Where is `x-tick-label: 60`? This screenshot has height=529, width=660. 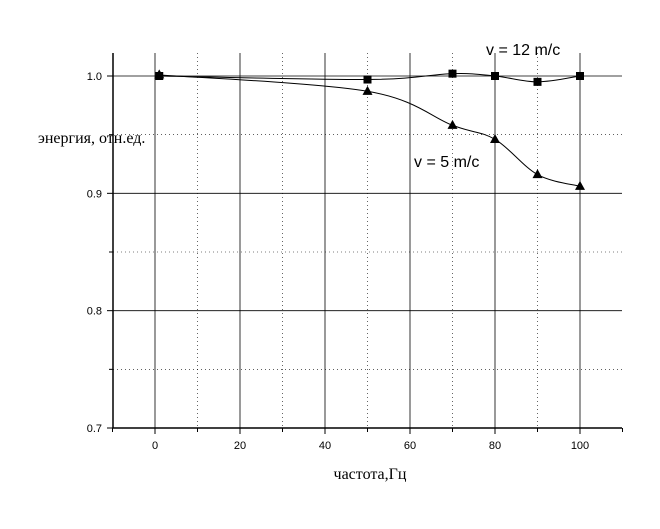 x-tick-label: 60 is located at coordinates (410, 446).